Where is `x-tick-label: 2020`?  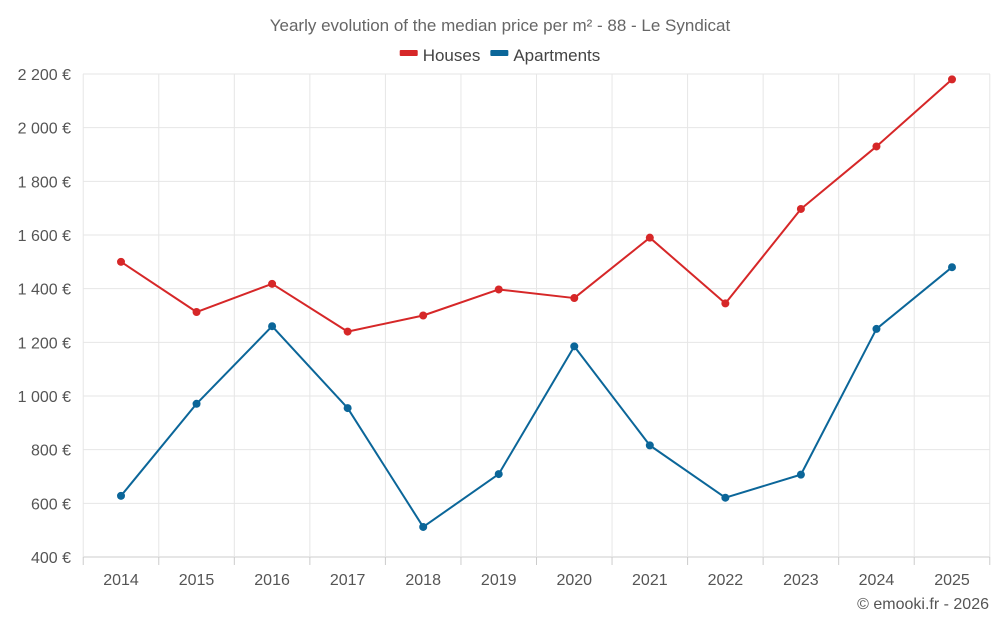
x-tick-label: 2020 is located at coordinates (574, 580).